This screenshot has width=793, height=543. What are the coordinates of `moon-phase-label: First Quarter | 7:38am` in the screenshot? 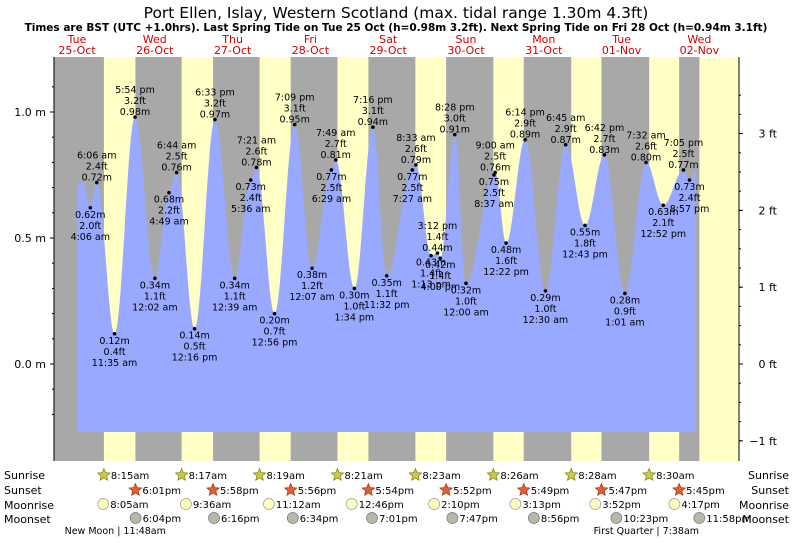 It's located at (646, 531).